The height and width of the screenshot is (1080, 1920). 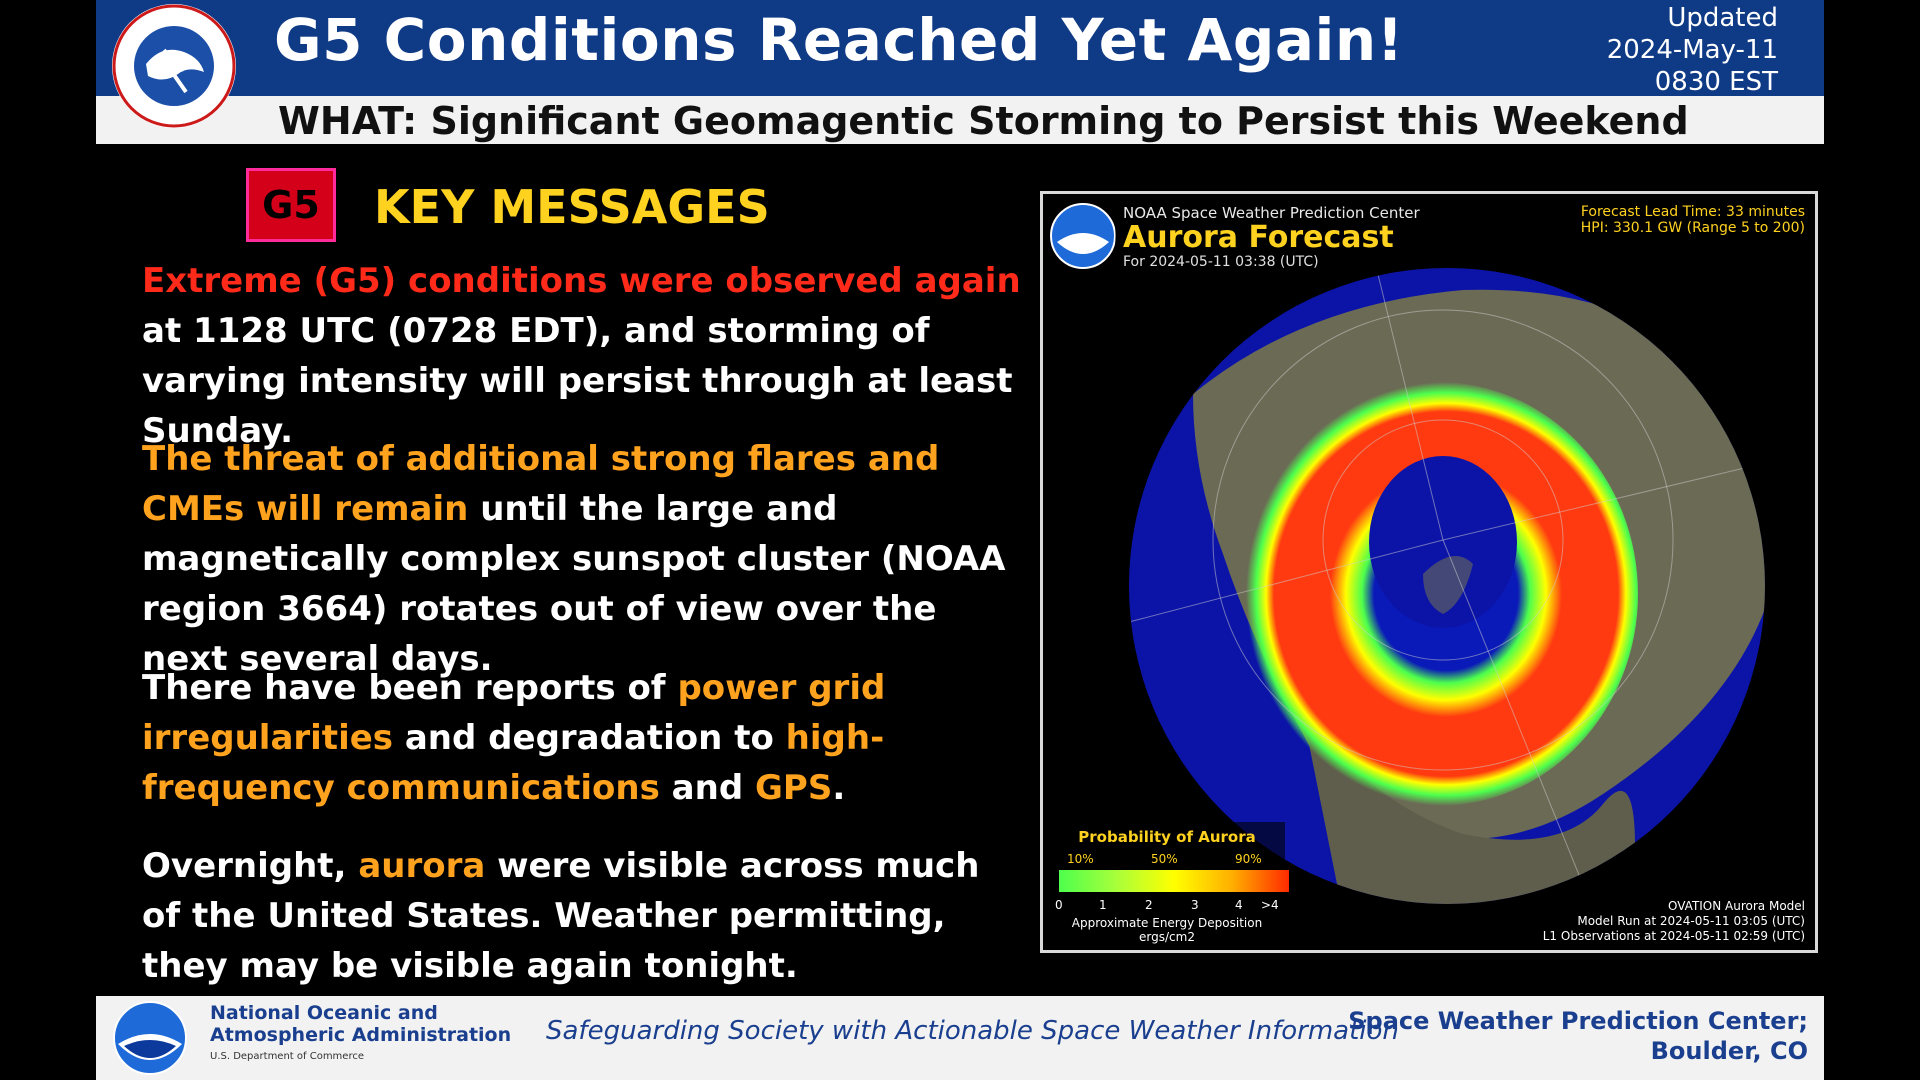 I want to click on energy-tick: >4, so click(x=1270, y=905).